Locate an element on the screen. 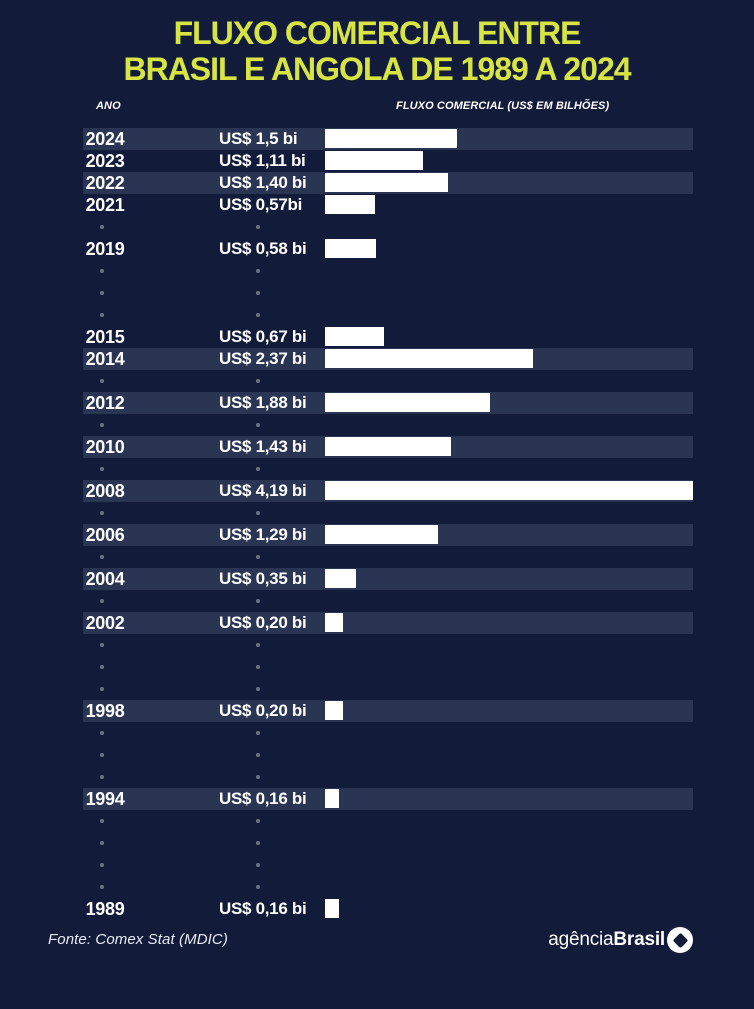  year-label: 2015 is located at coordinates (105, 337).